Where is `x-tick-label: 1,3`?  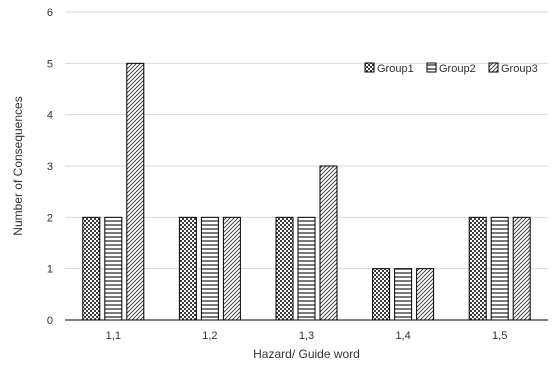 x-tick-label: 1,3 is located at coordinates (306, 336).